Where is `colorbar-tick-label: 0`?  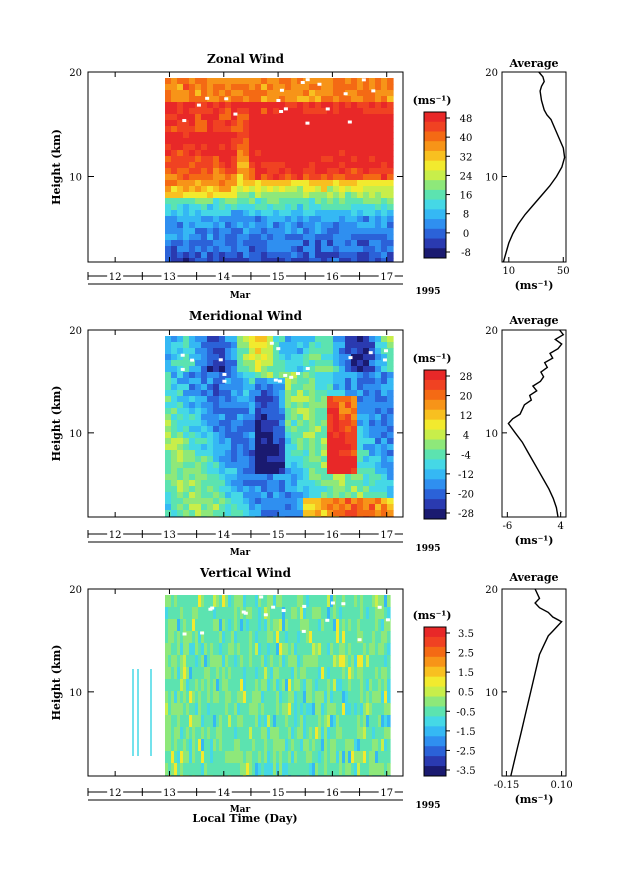
colorbar-tick-label: 0 is located at coordinates (466, 234).